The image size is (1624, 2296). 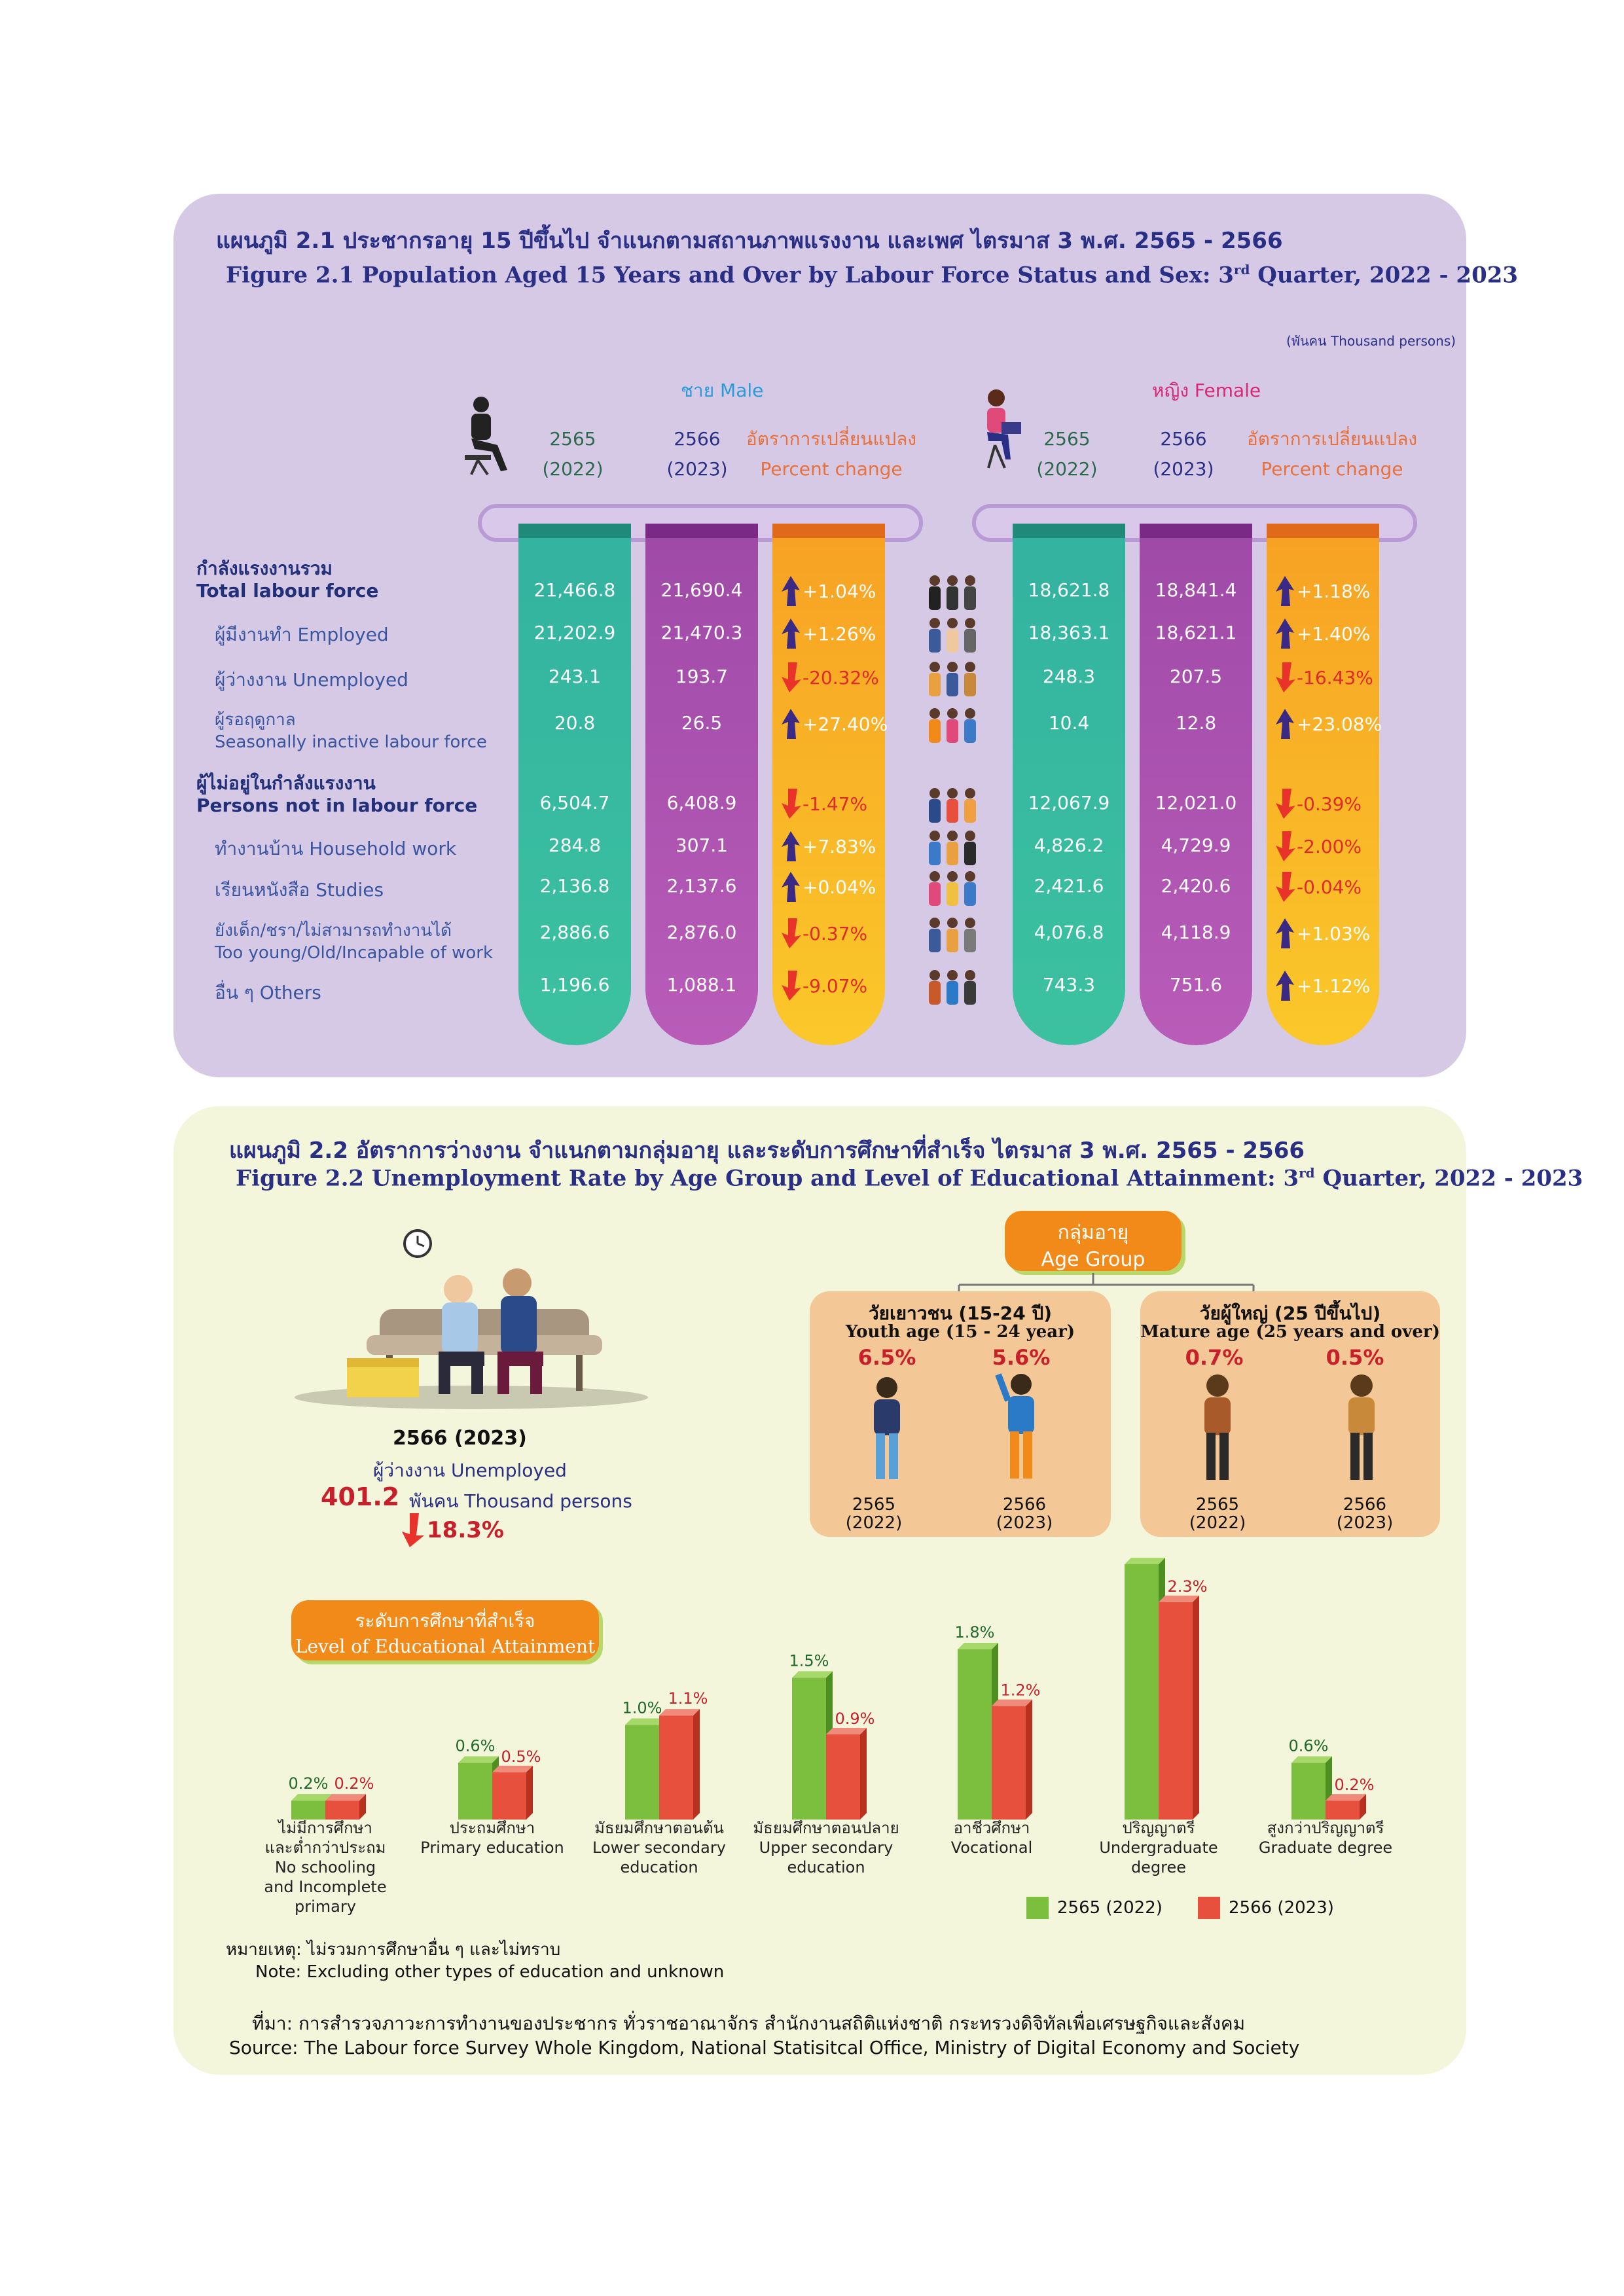 I want to click on male-2565-value: 21,202.9, so click(x=574, y=632).